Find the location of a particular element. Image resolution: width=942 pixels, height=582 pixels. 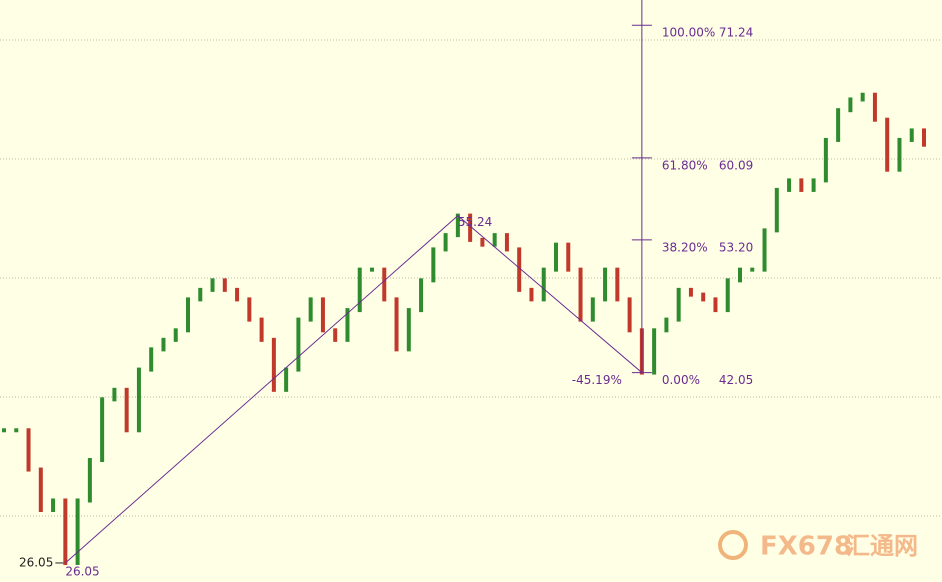

retrace-label: -45.19% is located at coordinates (597, 380).